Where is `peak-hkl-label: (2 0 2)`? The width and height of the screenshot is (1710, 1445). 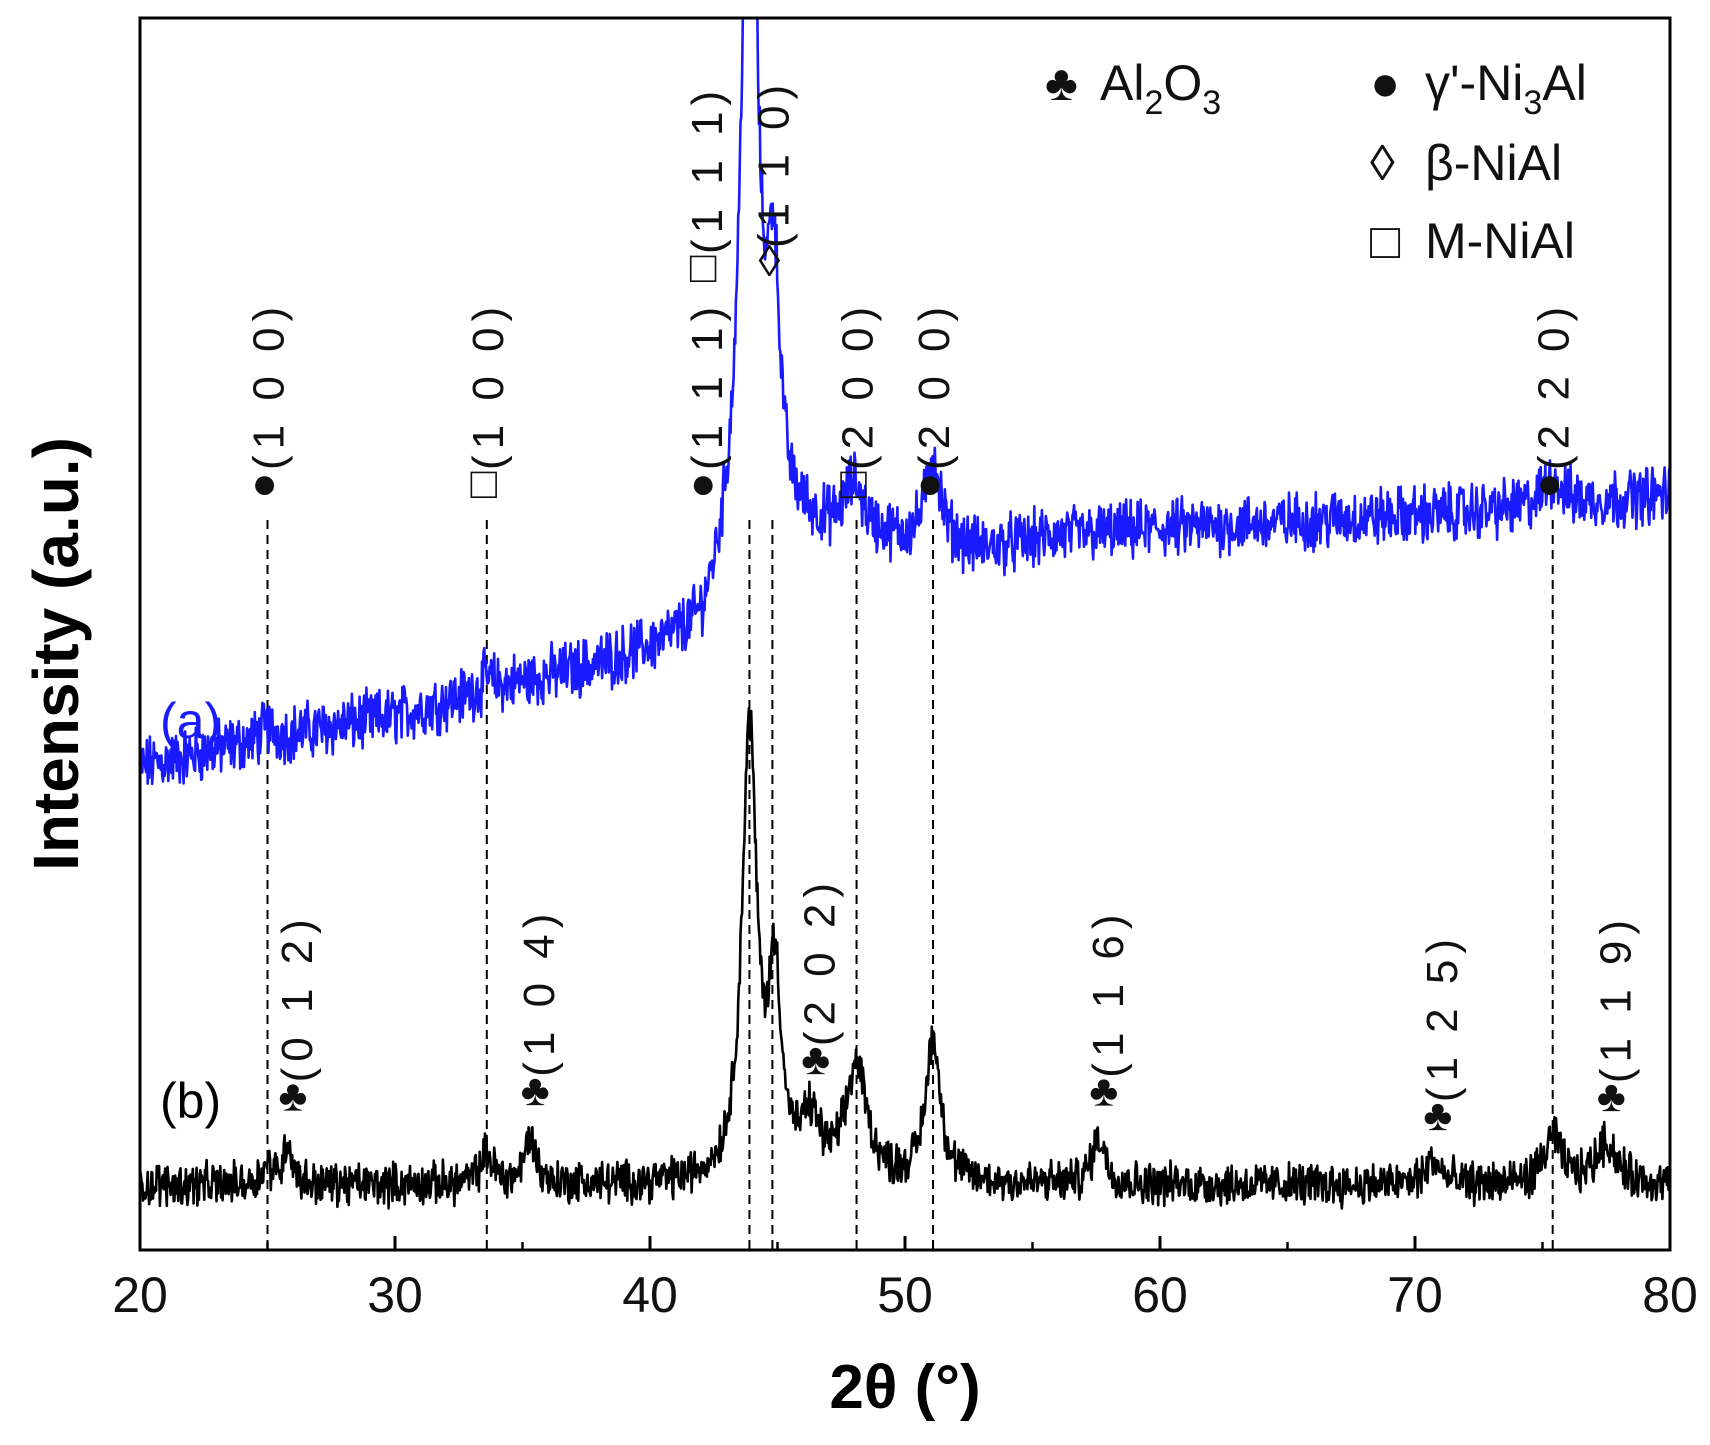
peak-hkl-label: (2 0 2) is located at coordinates (820, 961).